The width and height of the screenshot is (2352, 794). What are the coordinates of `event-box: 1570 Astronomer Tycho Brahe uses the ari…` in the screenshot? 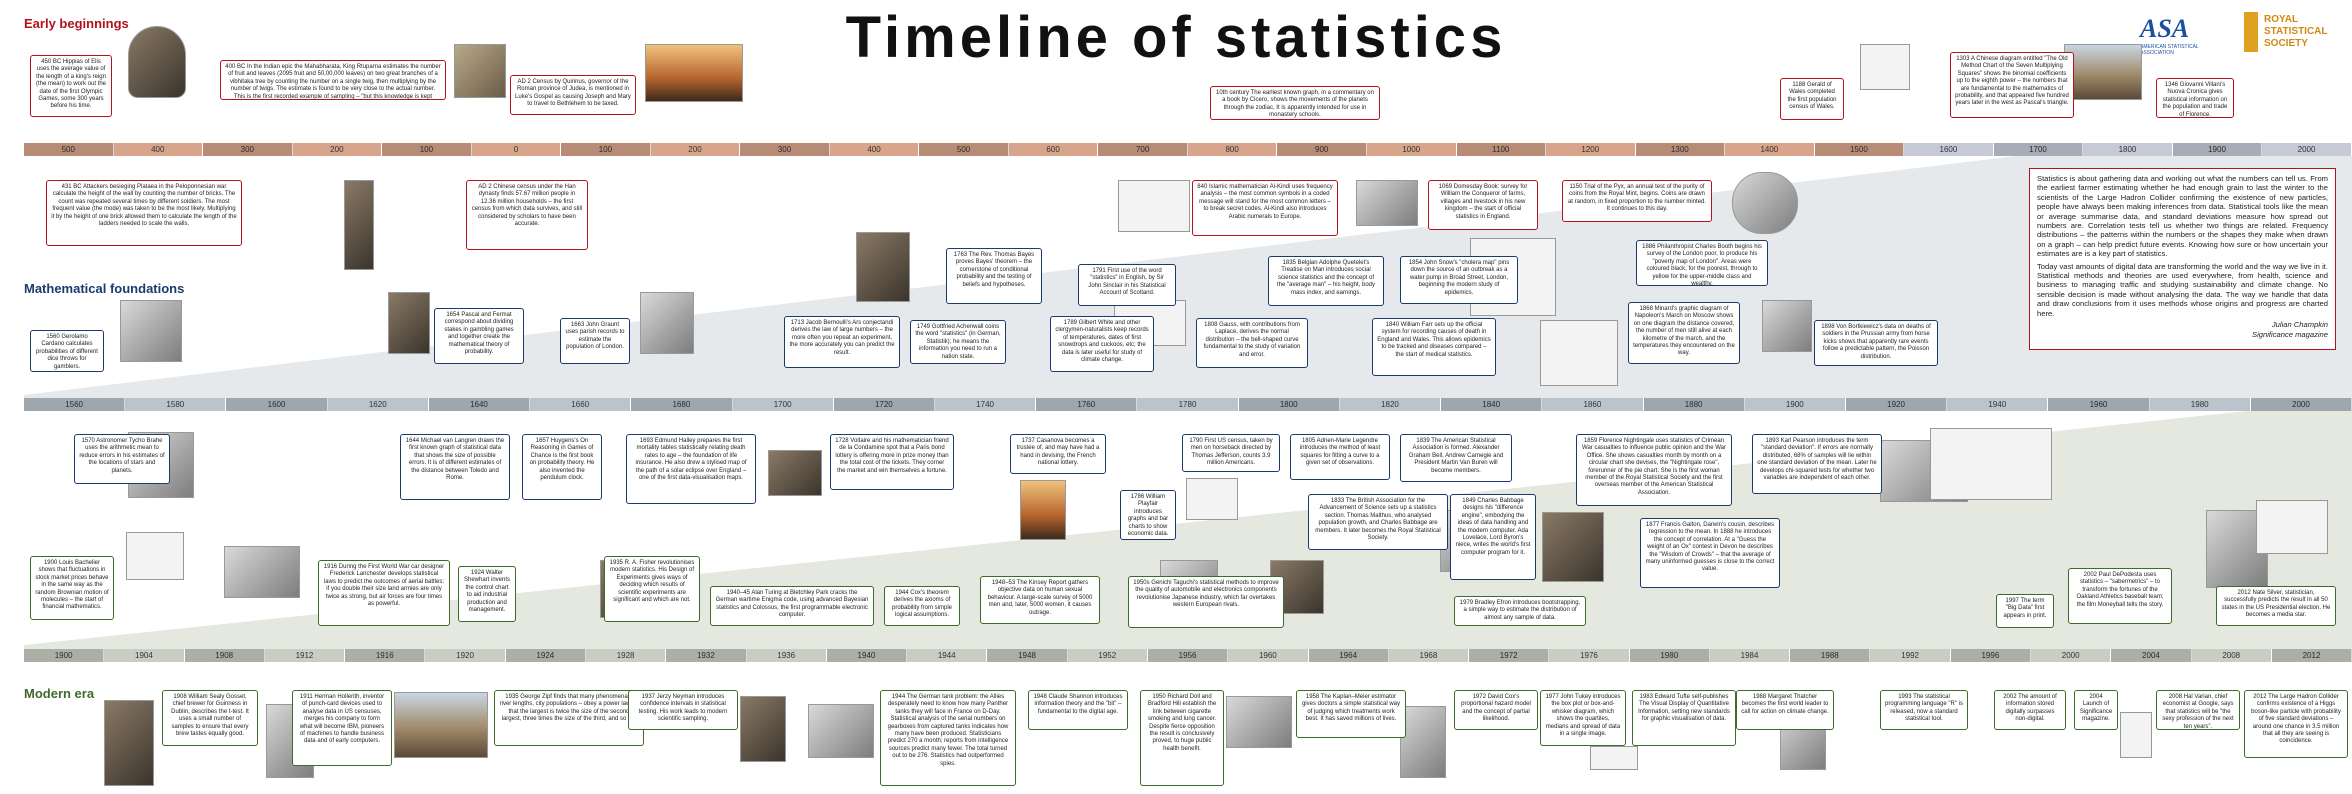 It's located at (122, 459).